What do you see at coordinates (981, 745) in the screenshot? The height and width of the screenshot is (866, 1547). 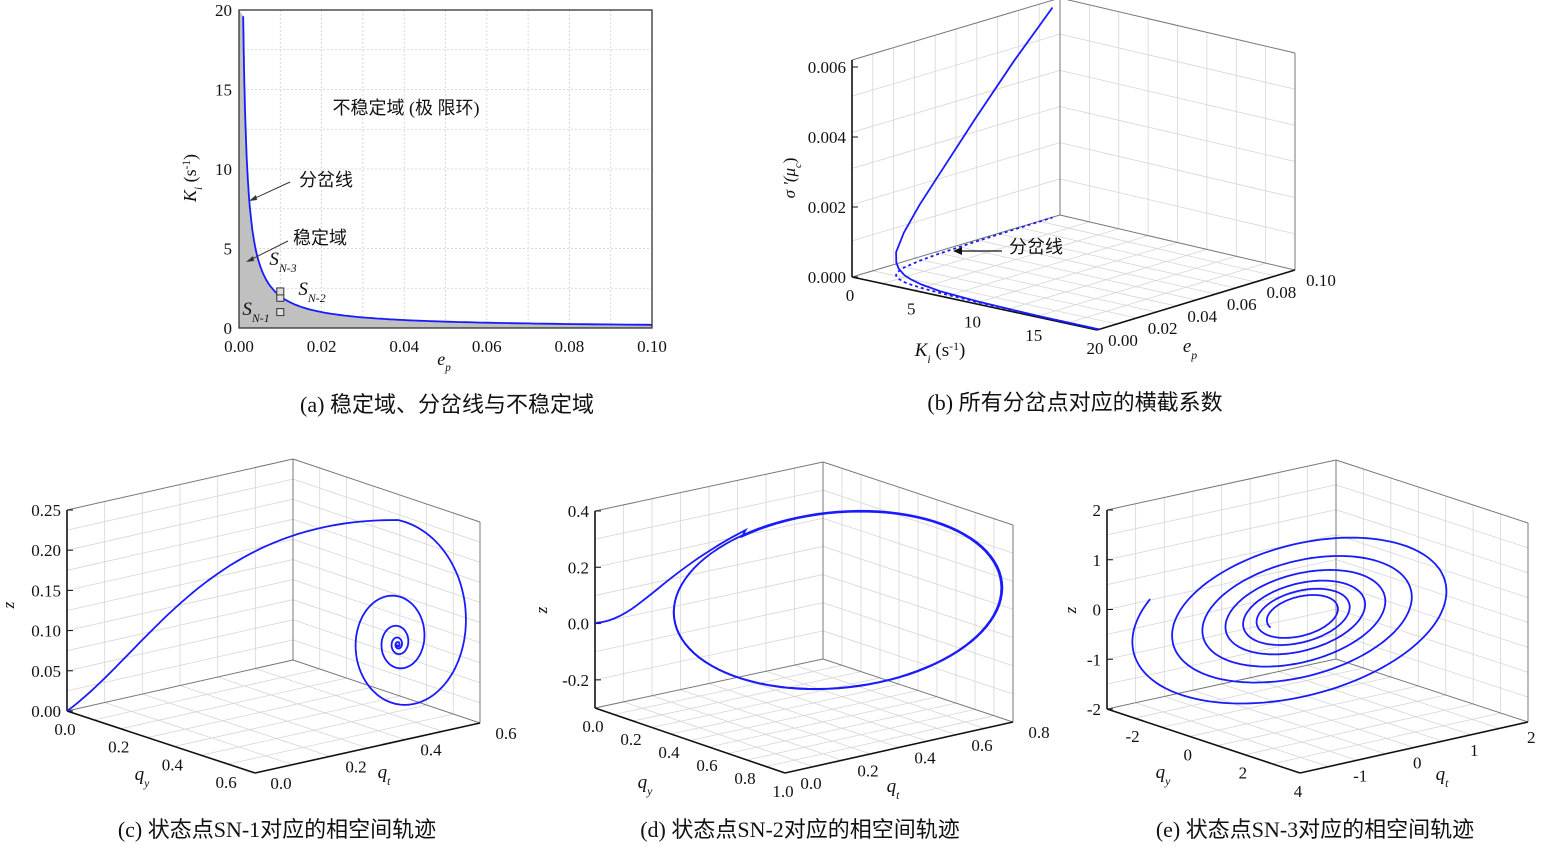 I see `y-tick-label: 0.6` at bounding box center [981, 745].